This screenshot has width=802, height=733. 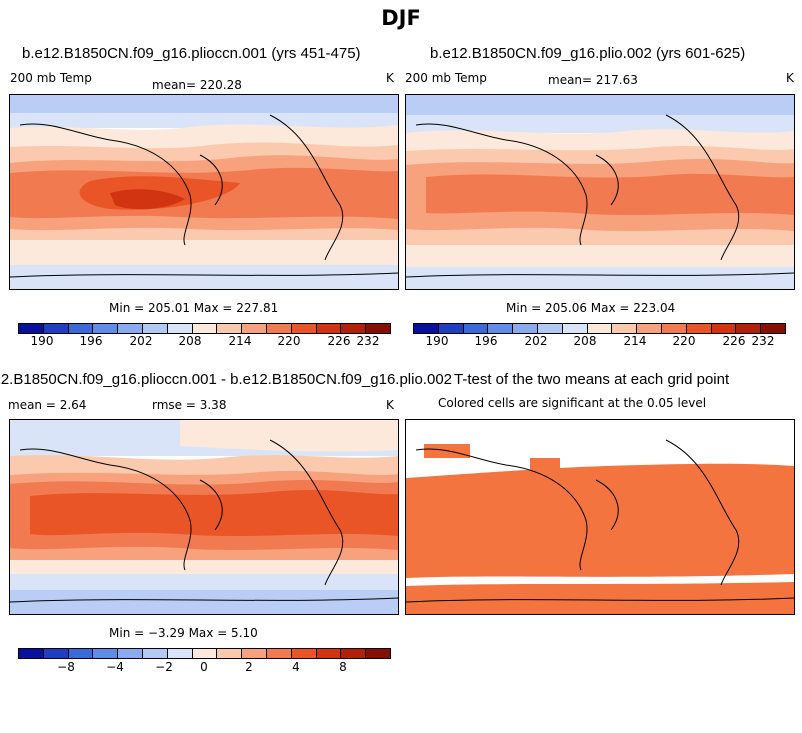 I want to click on panel3-tick: 0, so click(x=204, y=667).